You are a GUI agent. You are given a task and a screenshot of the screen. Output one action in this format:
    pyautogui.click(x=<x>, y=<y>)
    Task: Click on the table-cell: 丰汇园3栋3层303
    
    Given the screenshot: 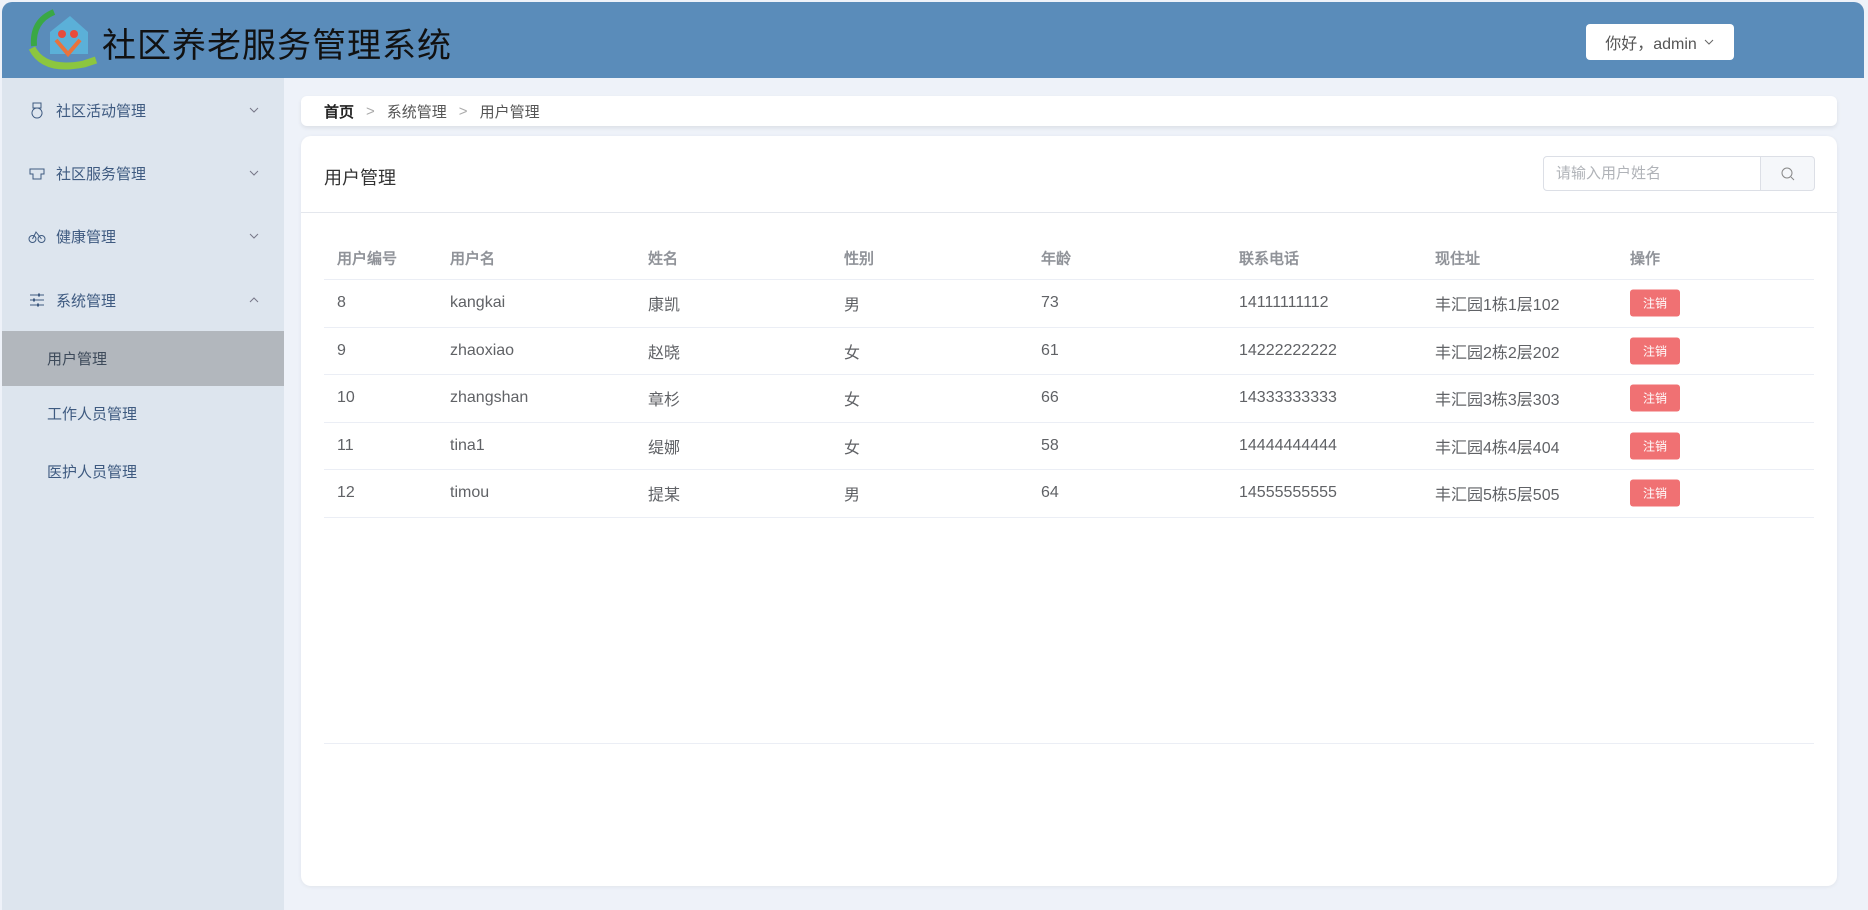 What is the action you would take?
    pyautogui.click(x=1497, y=401)
    